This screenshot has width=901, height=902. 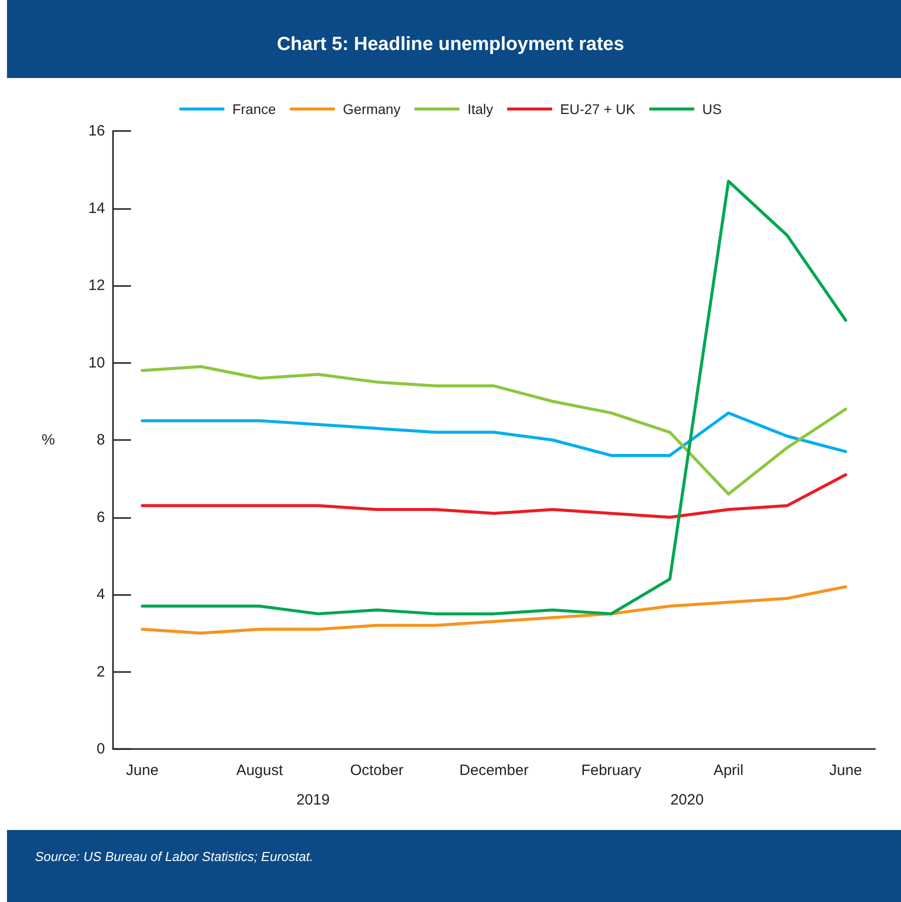 I want to click on legend-label: Germany, so click(x=371, y=109).